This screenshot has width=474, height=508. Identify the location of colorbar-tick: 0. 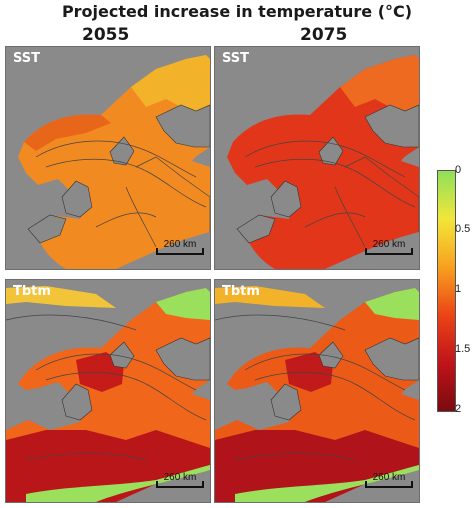
(458, 170).